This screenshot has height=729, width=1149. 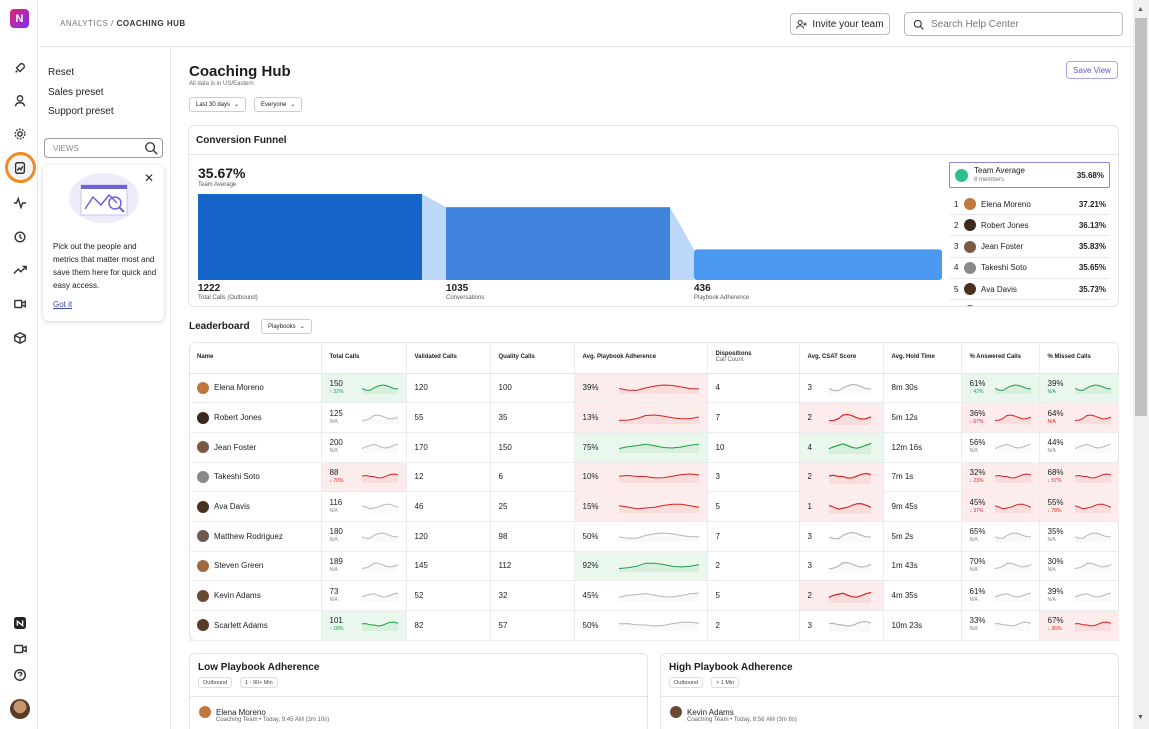 What do you see at coordinates (20, 168) in the screenshot?
I see `clipboard-chart-icon` at bounding box center [20, 168].